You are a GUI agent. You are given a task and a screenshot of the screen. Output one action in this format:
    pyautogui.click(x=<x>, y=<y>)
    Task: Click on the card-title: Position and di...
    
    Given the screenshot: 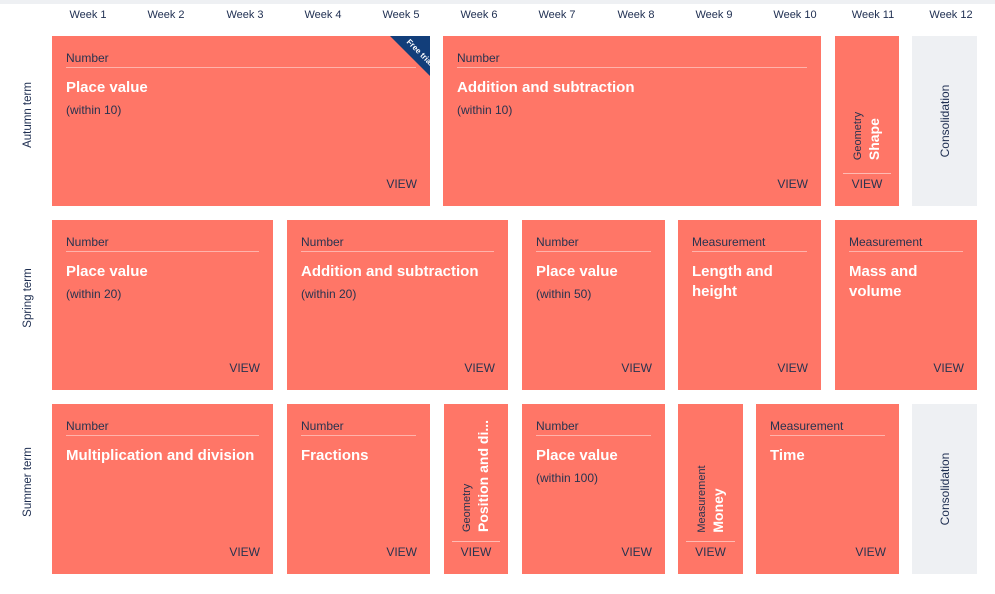 What is the action you would take?
    pyautogui.click(x=483, y=476)
    